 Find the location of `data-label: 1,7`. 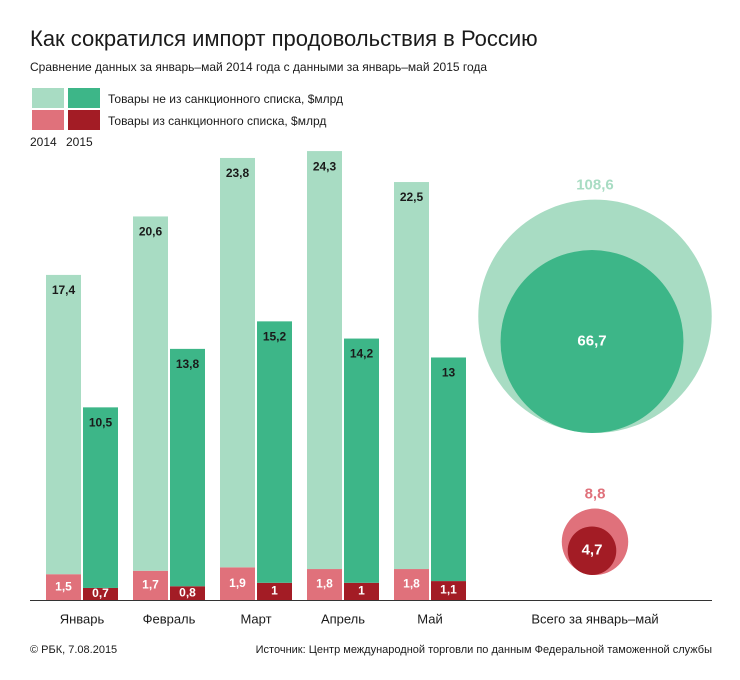

data-label: 1,7 is located at coordinates (150, 585).